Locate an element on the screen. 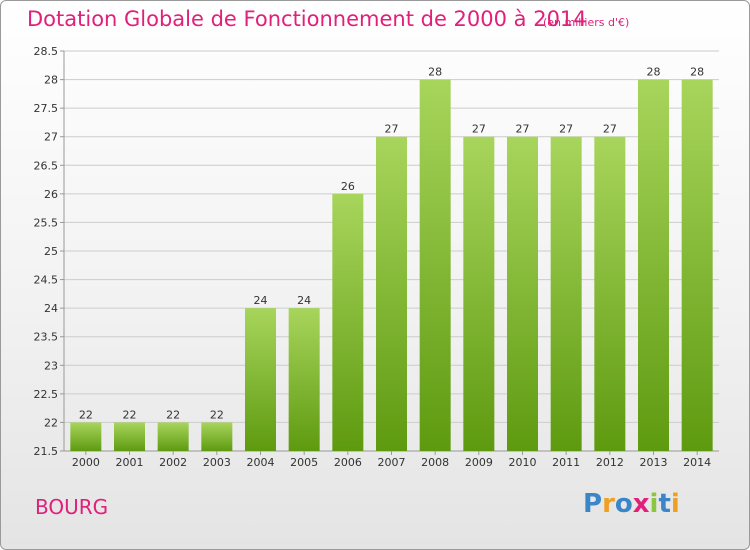 The height and width of the screenshot is (550, 750). logo-letter: t is located at coordinates (664, 504).